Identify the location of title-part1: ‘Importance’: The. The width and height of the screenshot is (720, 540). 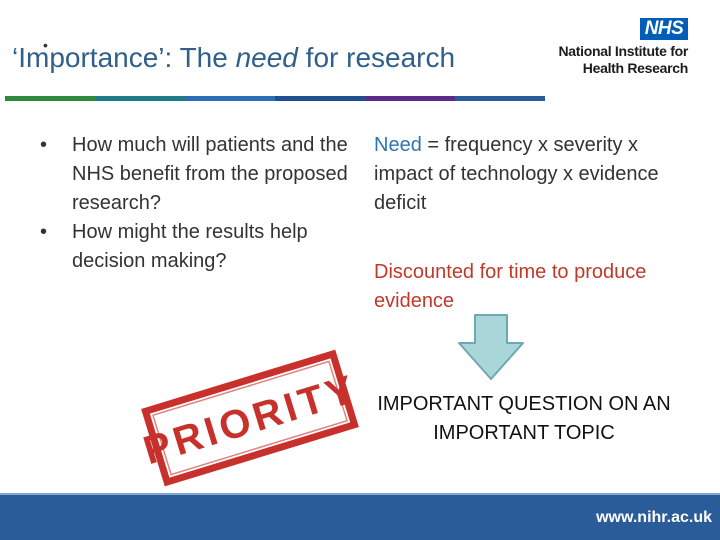
(124, 57).